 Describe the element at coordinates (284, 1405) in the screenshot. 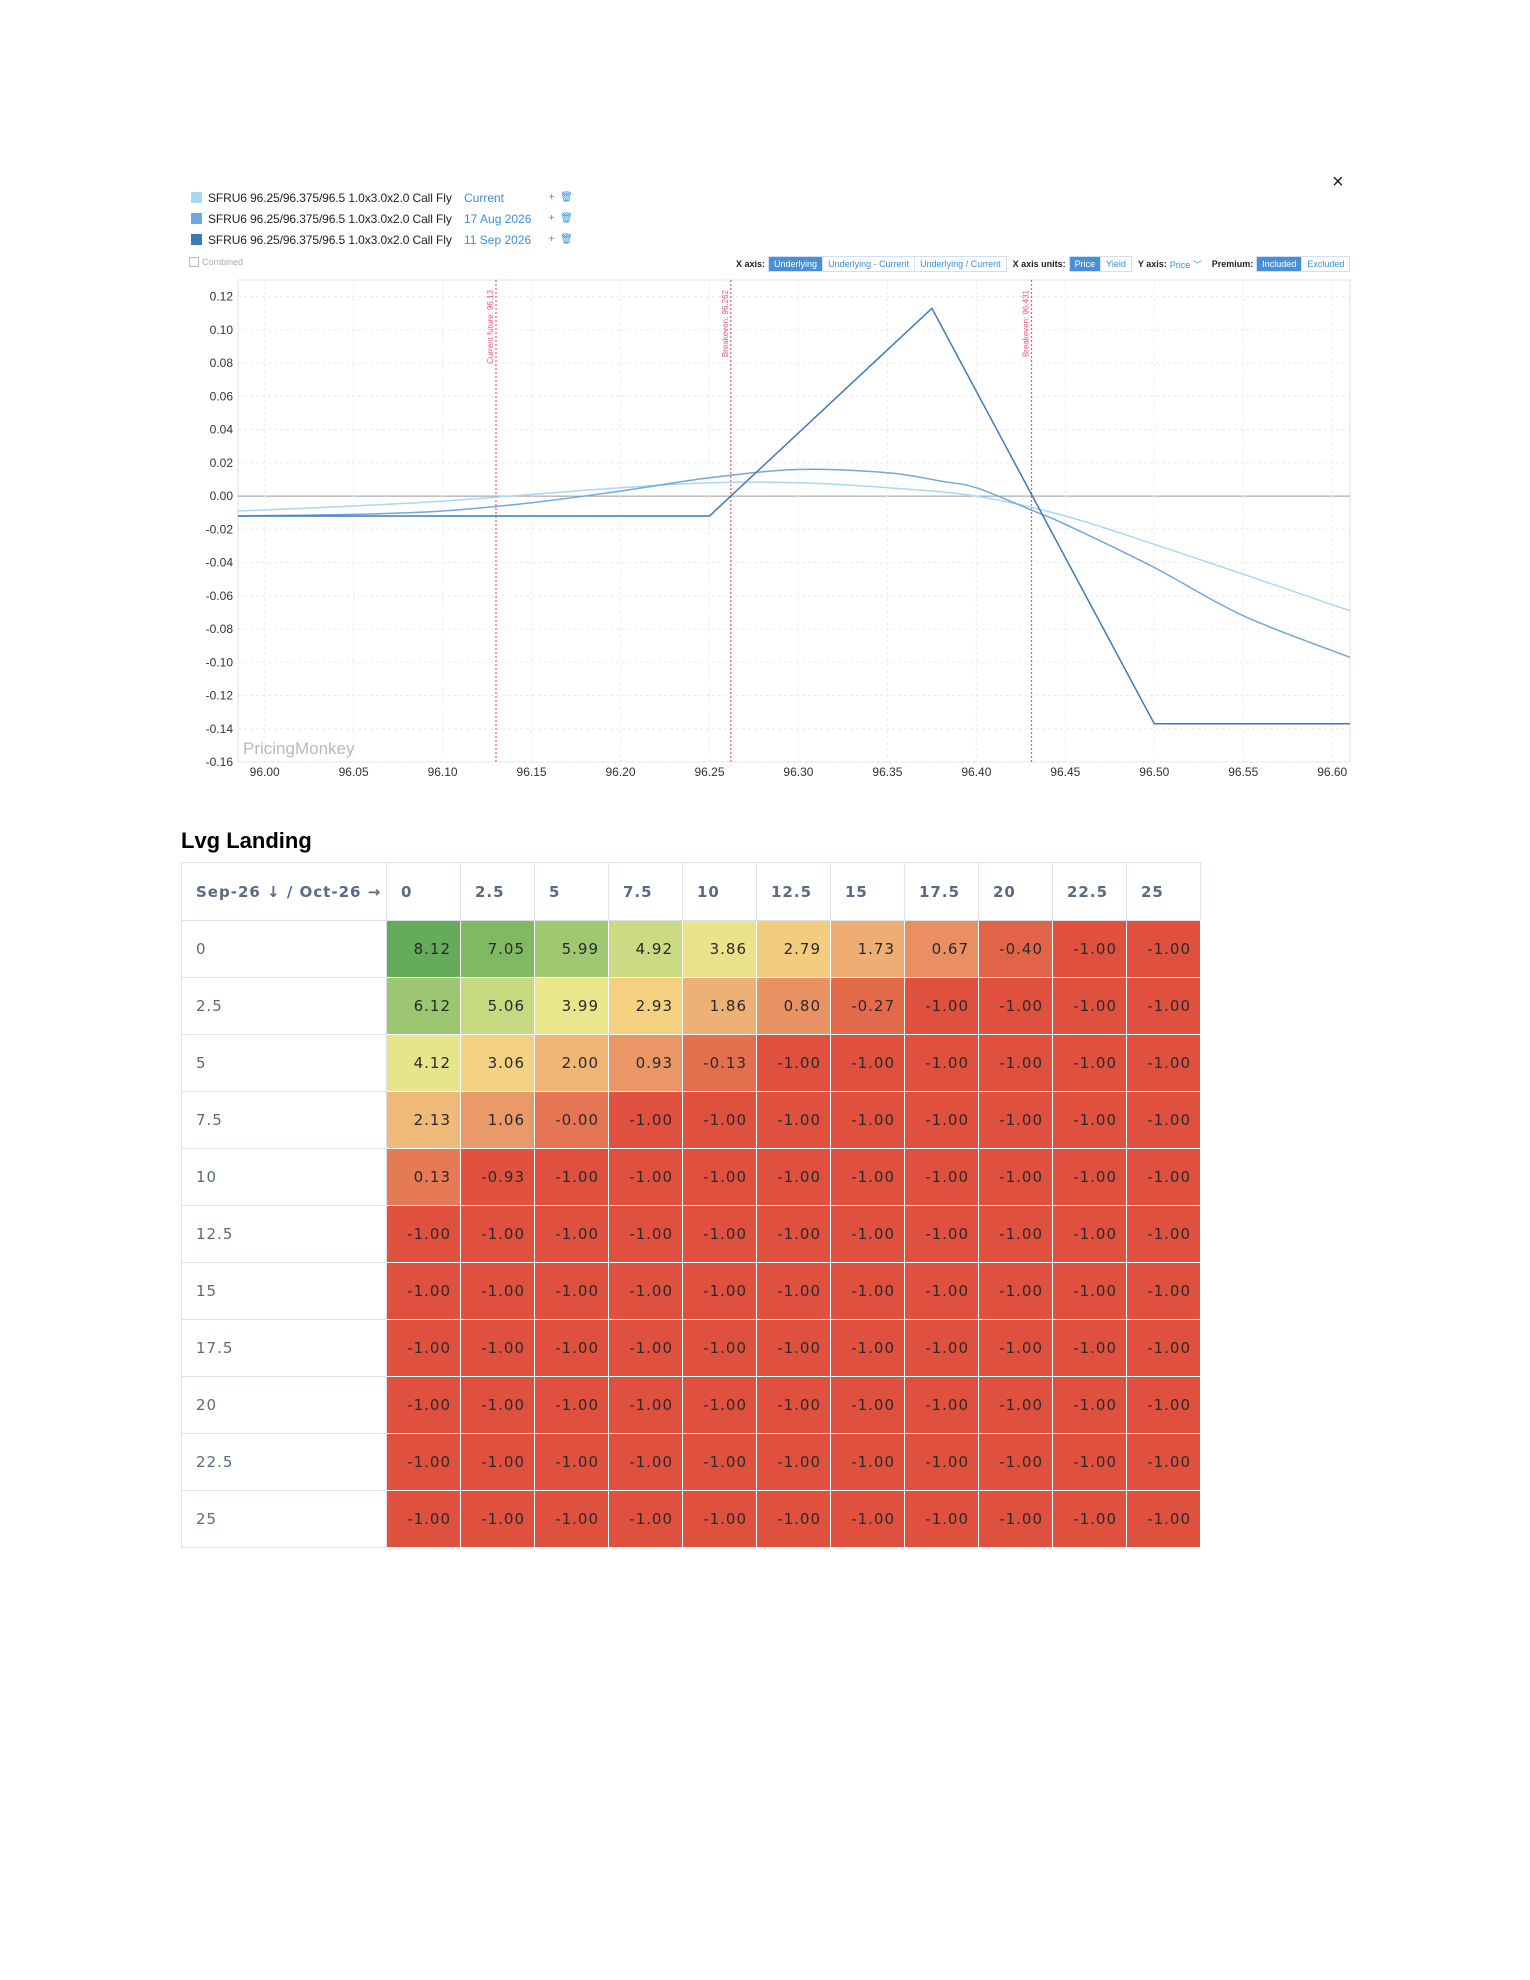

I see `row-header: 20` at that location.